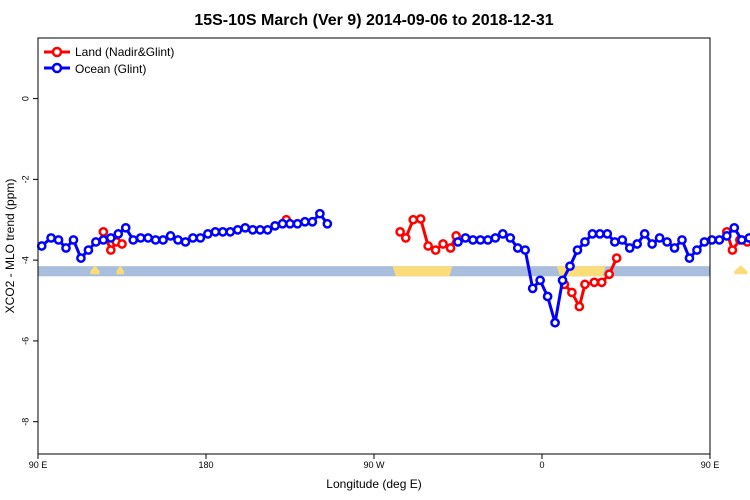 The height and width of the screenshot is (500, 750). What do you see at coordinates (25, 341) in the screenshot?
I see `y-tick-label: -6` at bounding box center [25, 341].